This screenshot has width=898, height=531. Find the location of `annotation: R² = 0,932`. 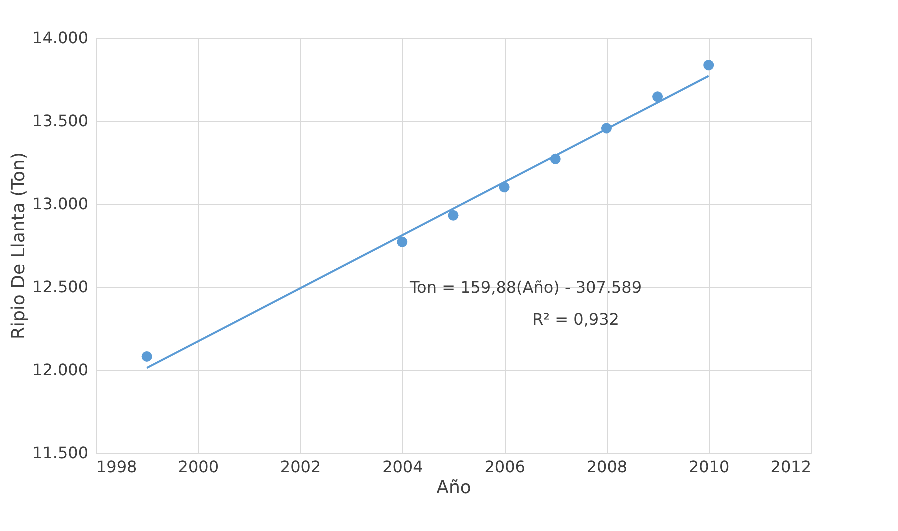

annotation: R² = 0,932 is located at coordinates (576, 319).